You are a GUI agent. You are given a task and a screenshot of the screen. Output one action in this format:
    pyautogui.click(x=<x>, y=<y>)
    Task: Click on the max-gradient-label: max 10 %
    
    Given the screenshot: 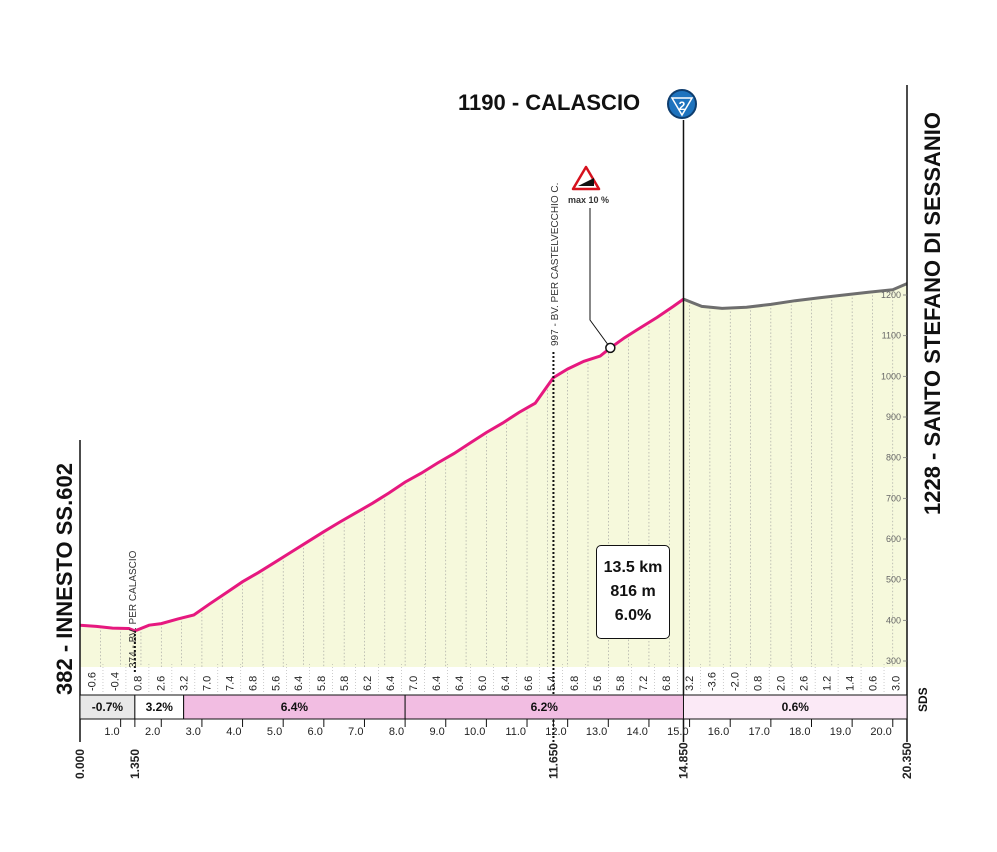 What is the action you would take?
    pyautogui.click(x=588, y=200)
    